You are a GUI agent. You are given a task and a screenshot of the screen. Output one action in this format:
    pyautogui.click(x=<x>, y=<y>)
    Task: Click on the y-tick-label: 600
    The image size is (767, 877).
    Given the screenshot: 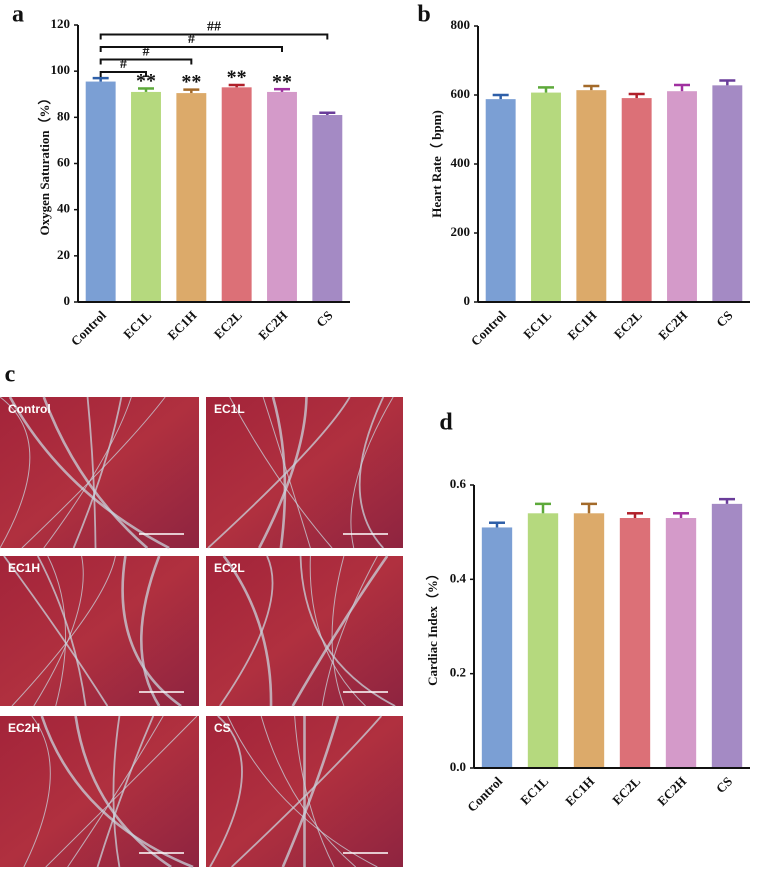 What is the action you would take?
    pyautogui.click(x=461, y=93)
    